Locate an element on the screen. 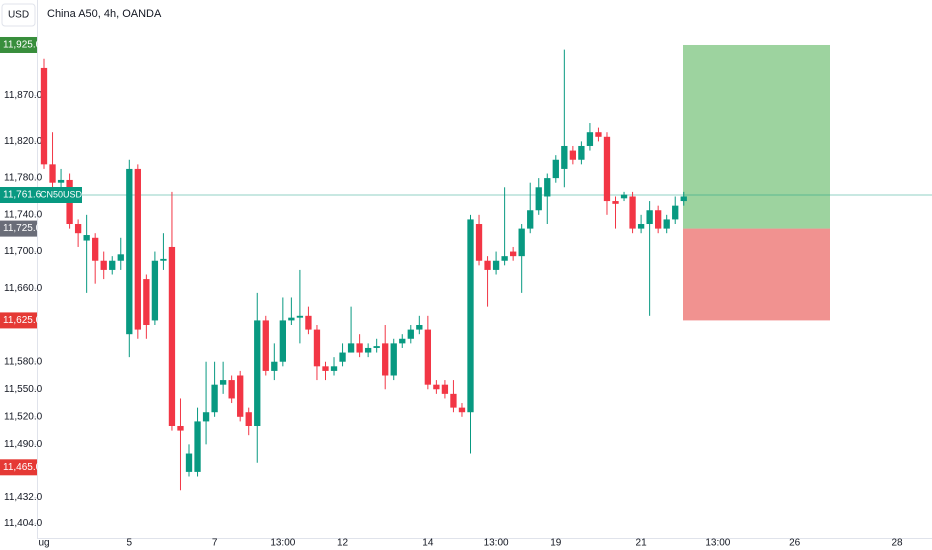 This screenshot has width=932, height=550. y-tick-label: 11,550.0 is located at coordinates (23, 389).